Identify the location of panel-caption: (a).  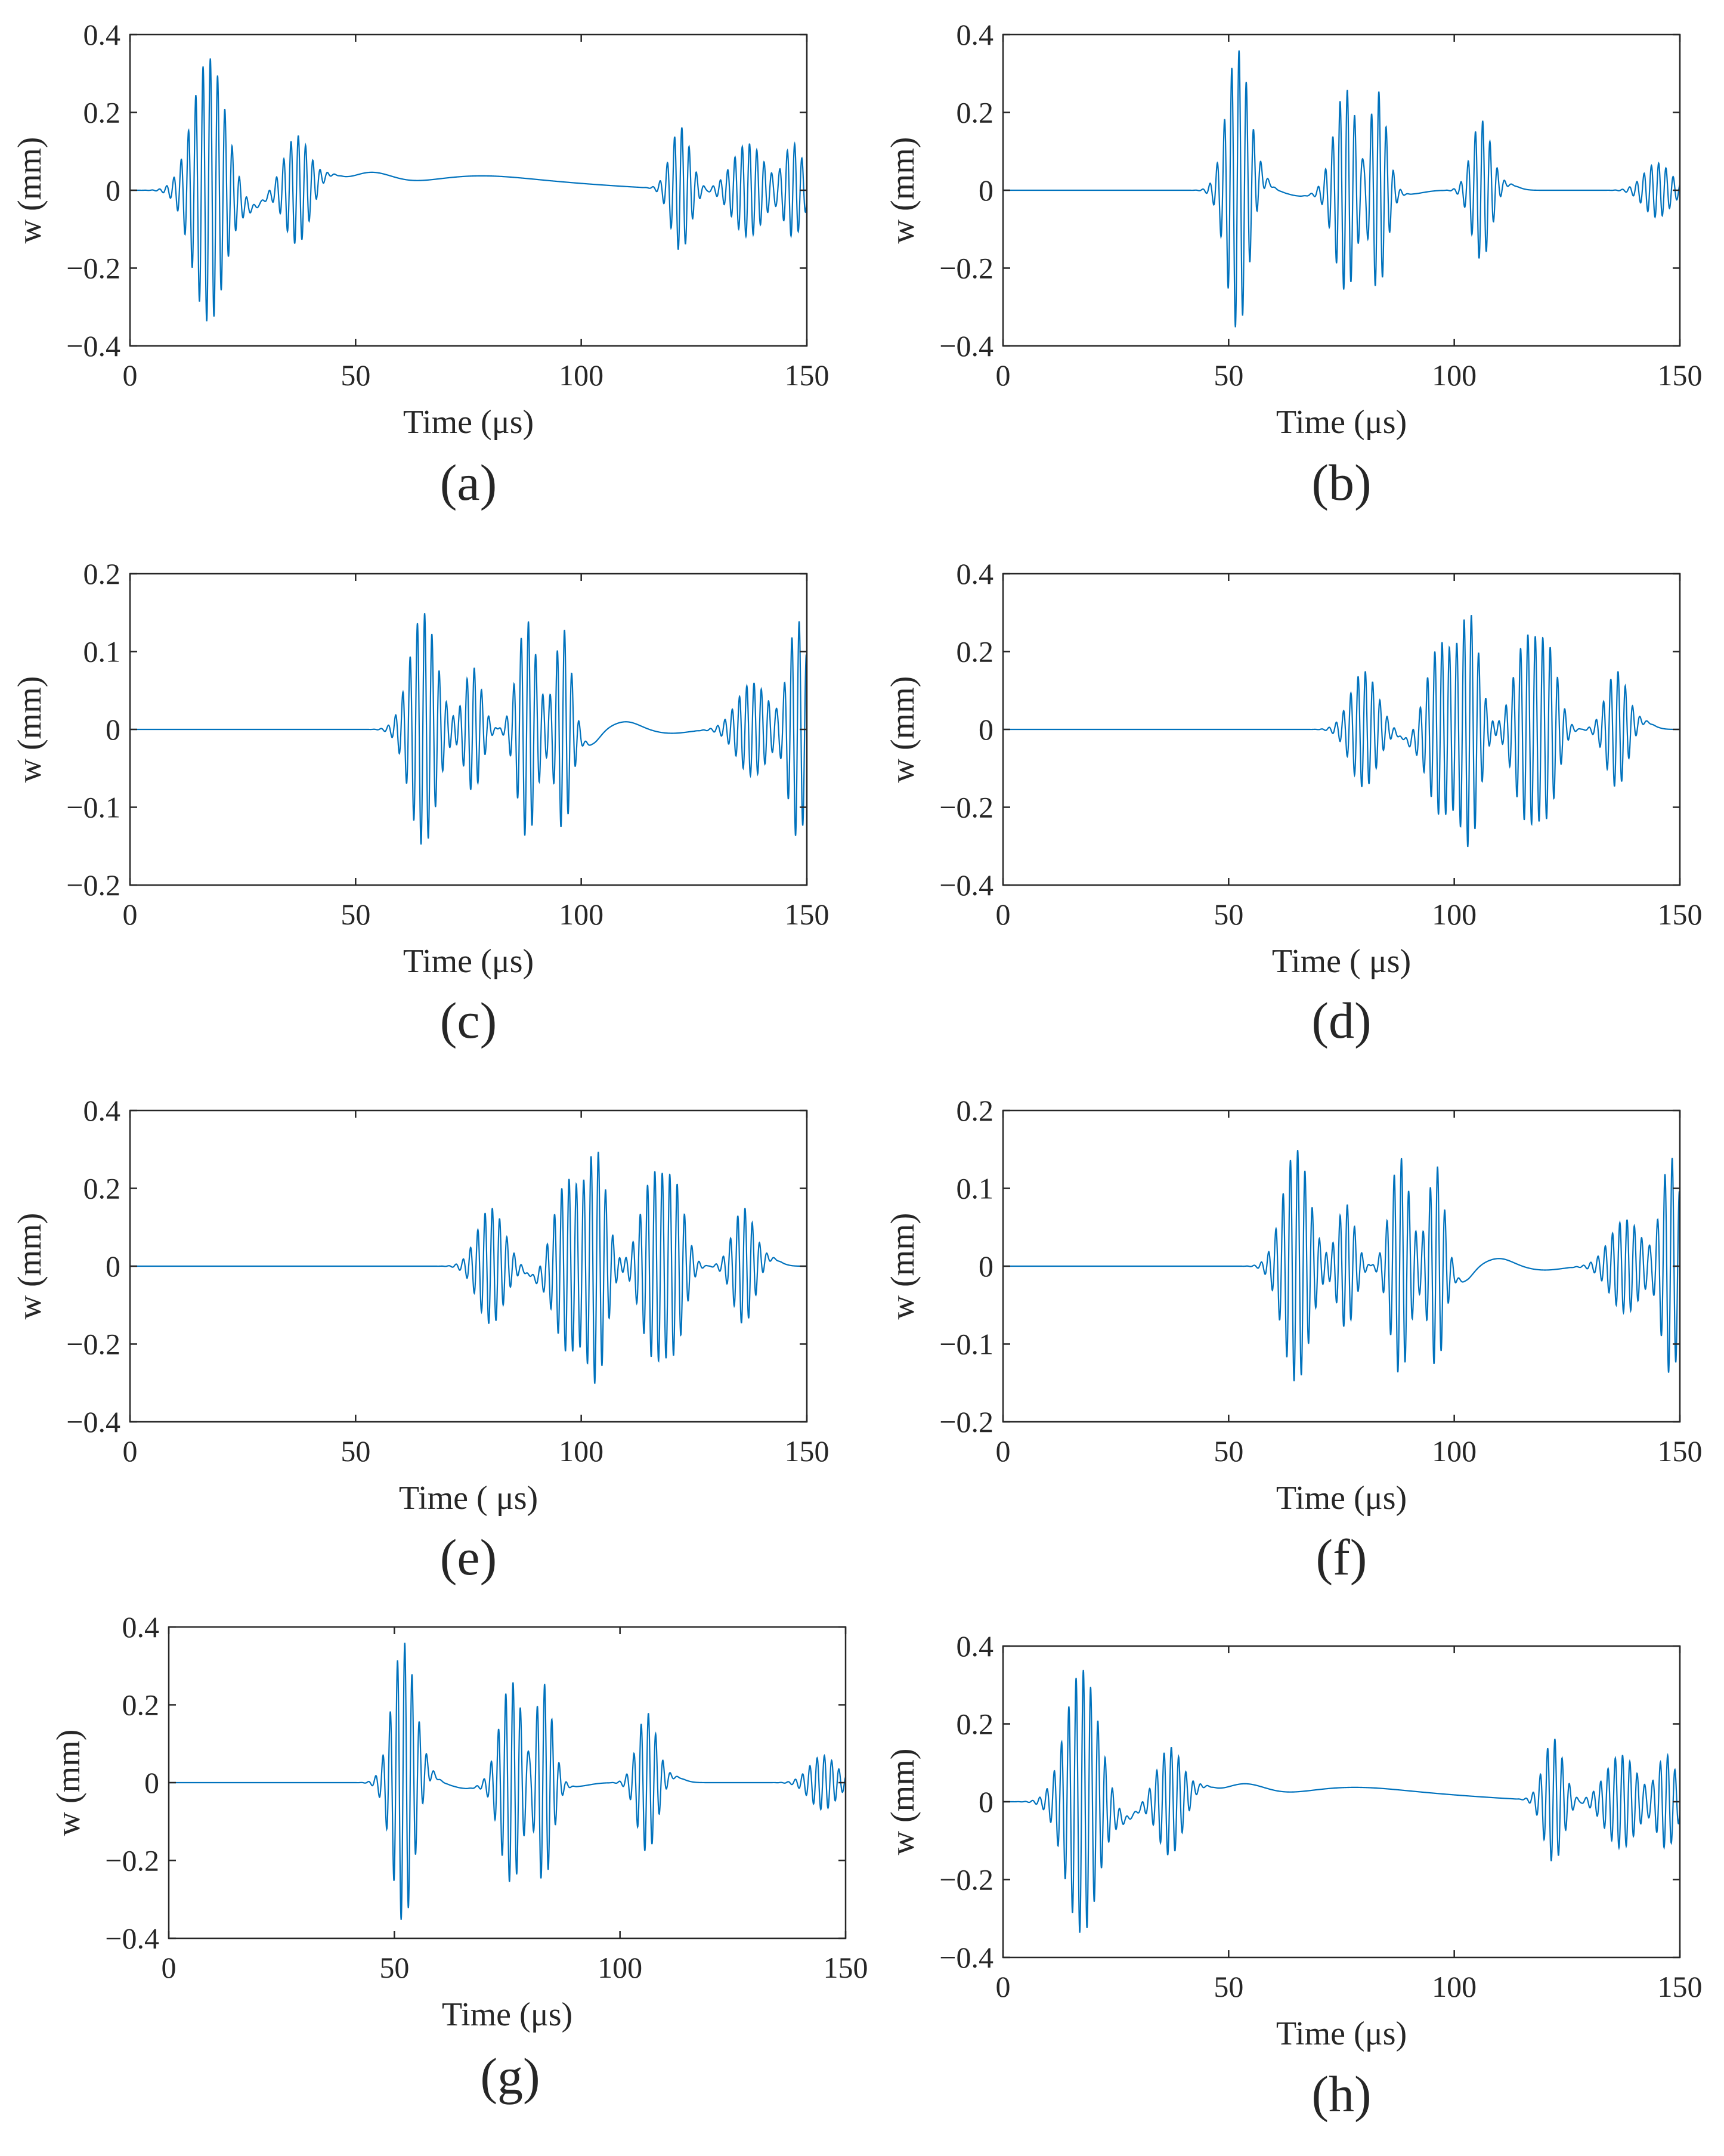
(468, 483).